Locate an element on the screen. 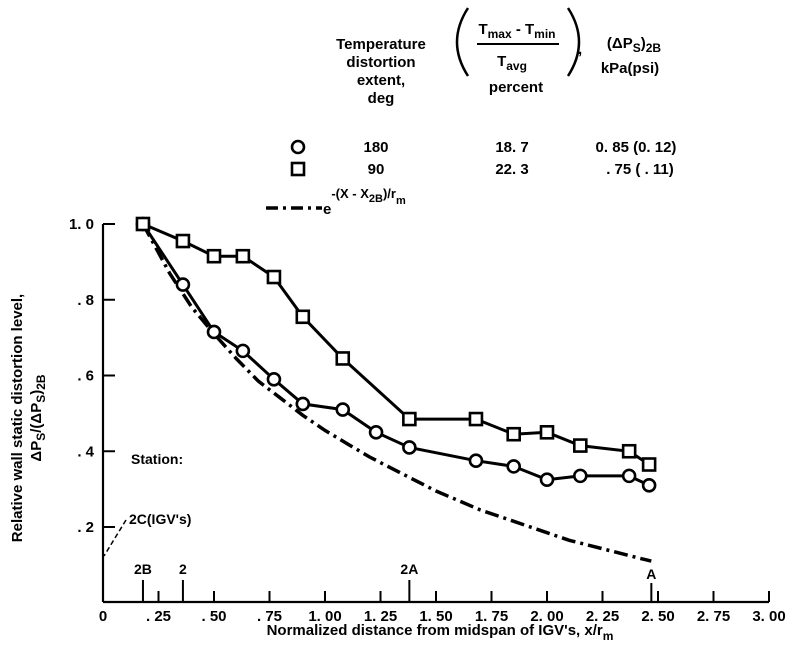  legend-square-marker is located at coordinates (298, 169).